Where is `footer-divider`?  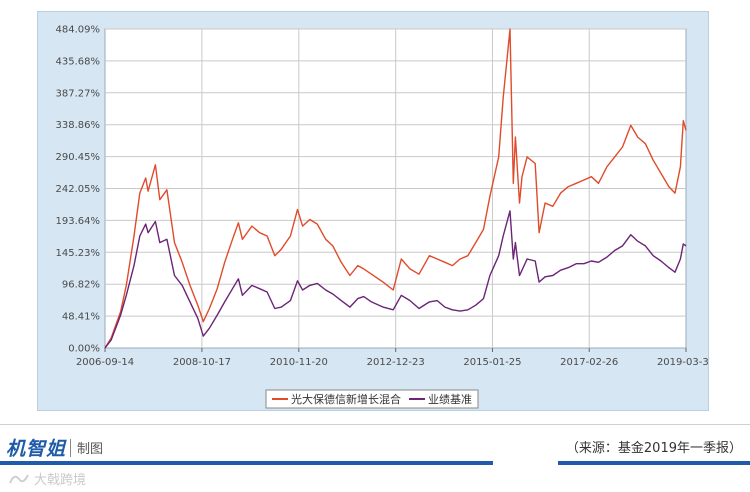
footer-divider is located at coordinates (375, 424).